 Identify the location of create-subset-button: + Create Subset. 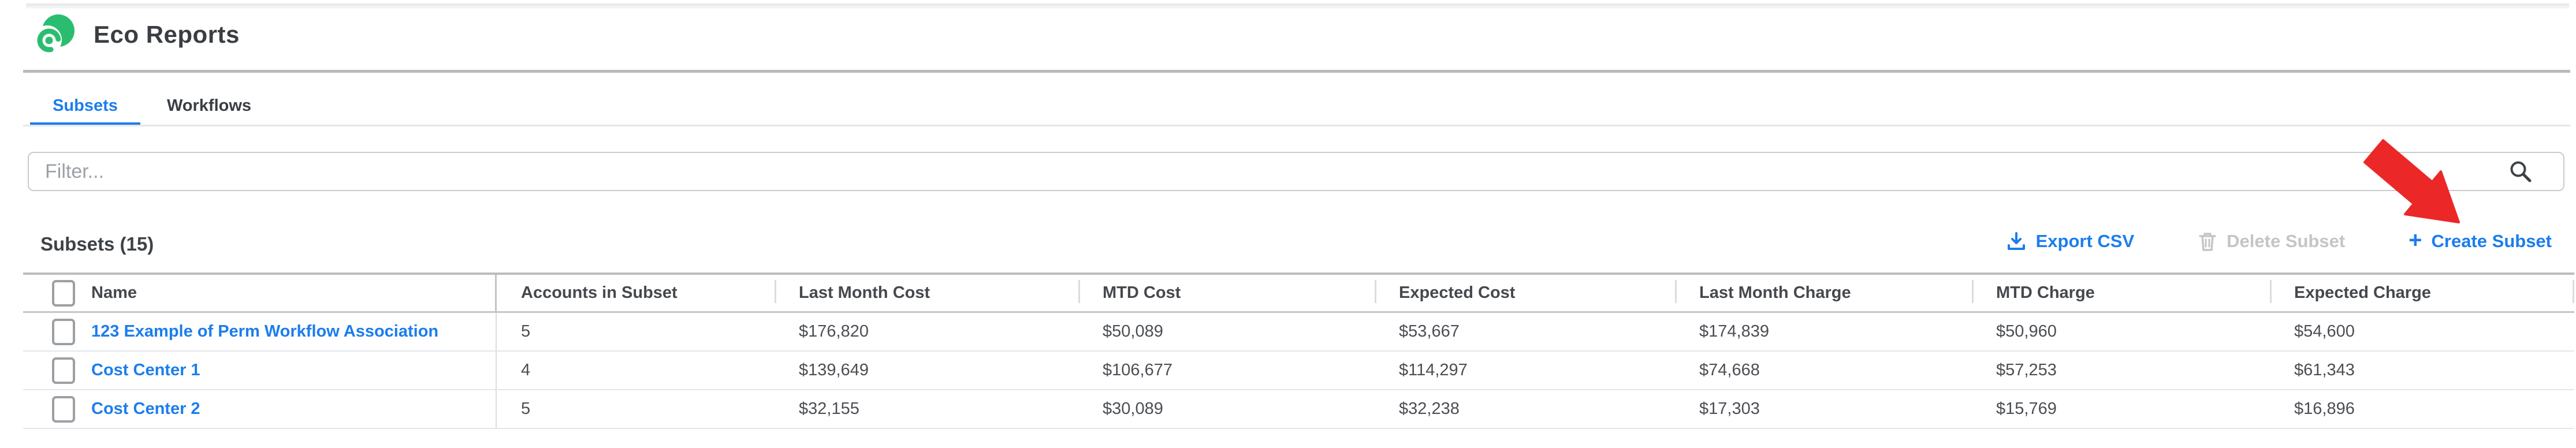
(2480, 240).